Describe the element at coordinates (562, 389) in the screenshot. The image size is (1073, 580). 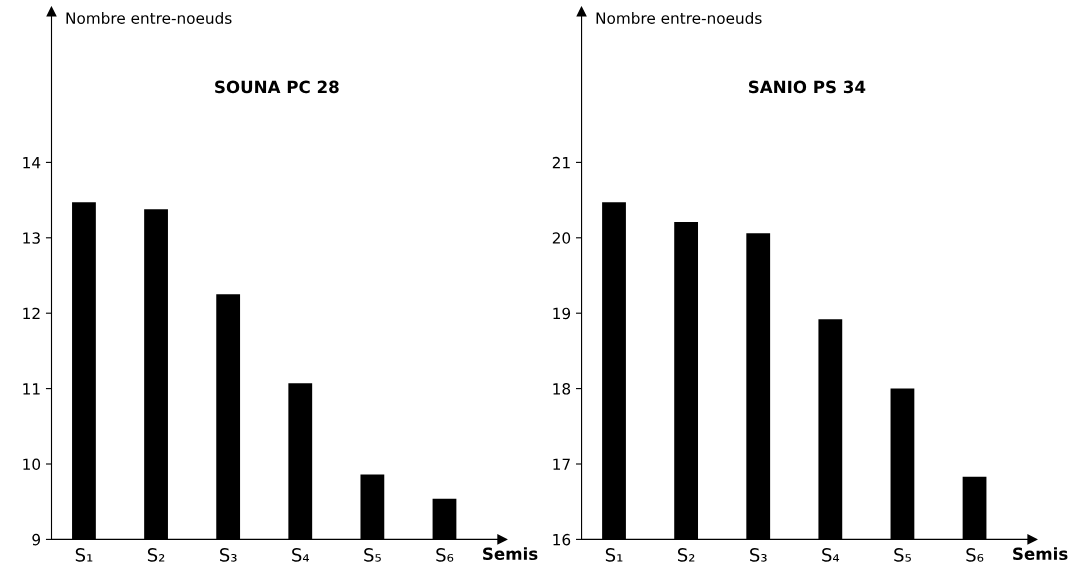
I see `y-tick-label: 18` at that location.